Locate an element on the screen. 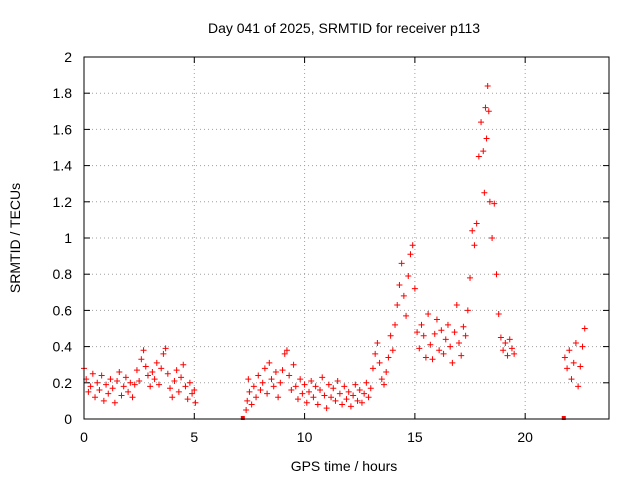  y-tick-labels: 0 0.2 0.4 0.6 0.8 1 1.2 1.4 1.6 1.8 2 is located at coordinates (63, 238).